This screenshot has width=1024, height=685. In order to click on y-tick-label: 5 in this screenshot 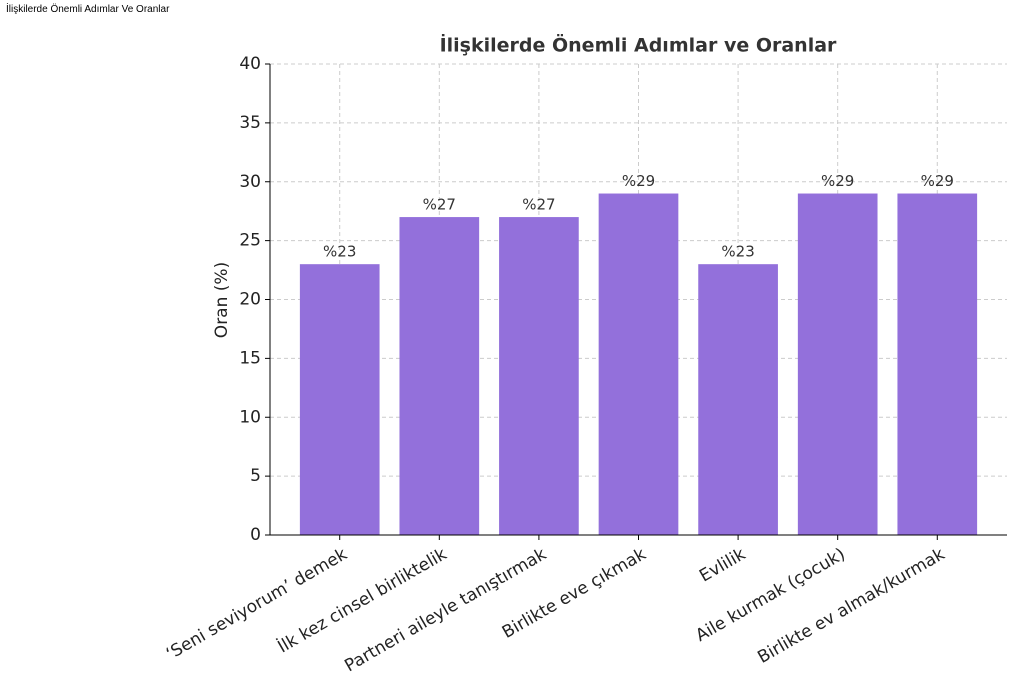, I will do `click(255, 476)`.